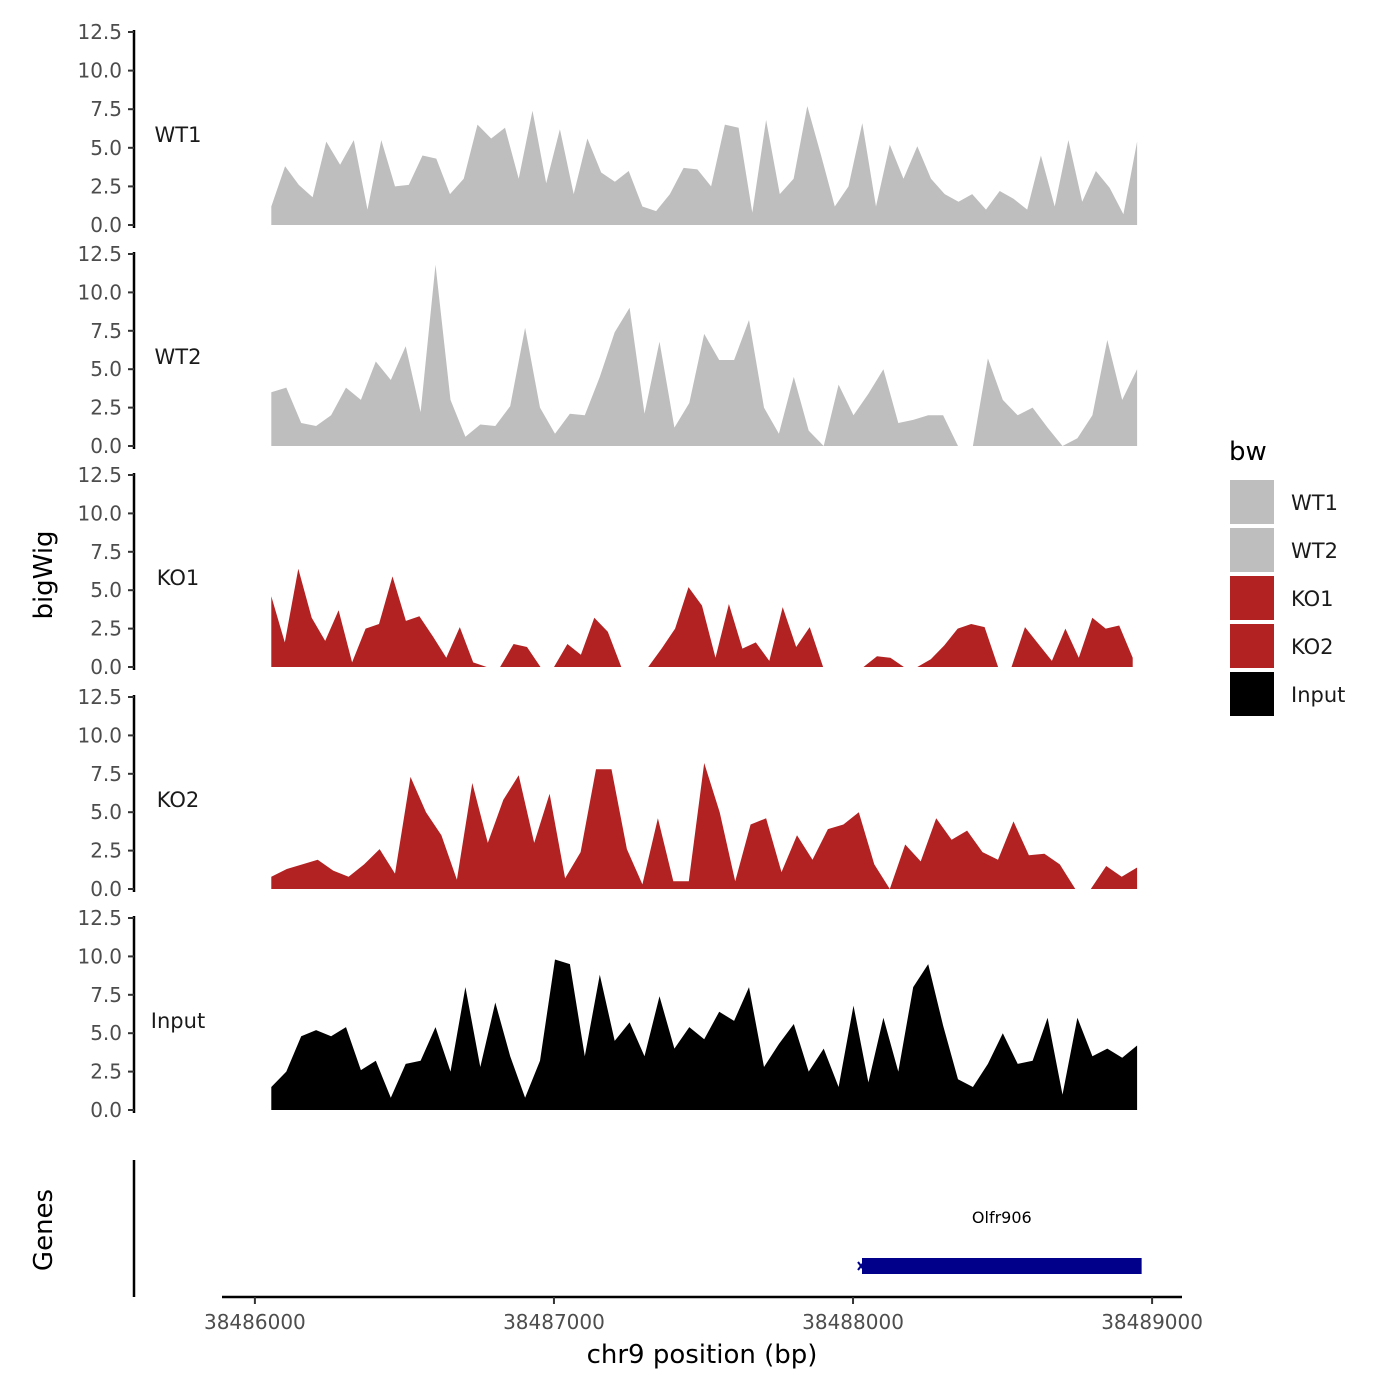 The image size is (1400, 1400). Describe the element at coordinates (1287, 576) in the screenshot. I see `legend: bw WT1 WT2 KO1 KO2 Input` at that location.